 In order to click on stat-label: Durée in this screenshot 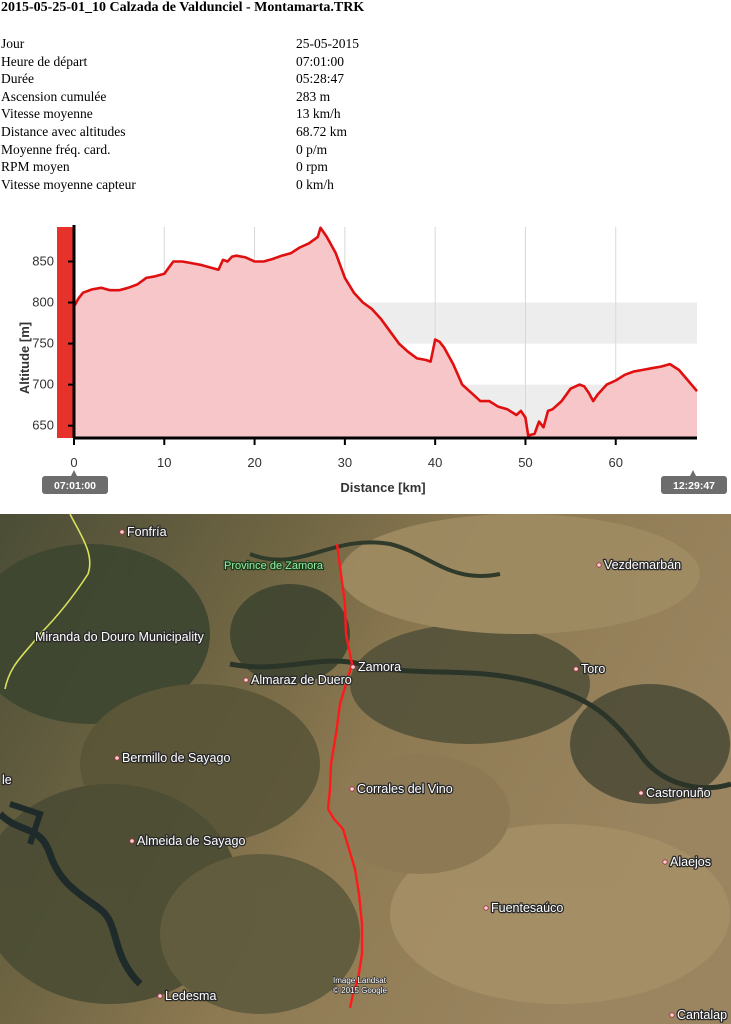, I will do `click(17, 79)`.